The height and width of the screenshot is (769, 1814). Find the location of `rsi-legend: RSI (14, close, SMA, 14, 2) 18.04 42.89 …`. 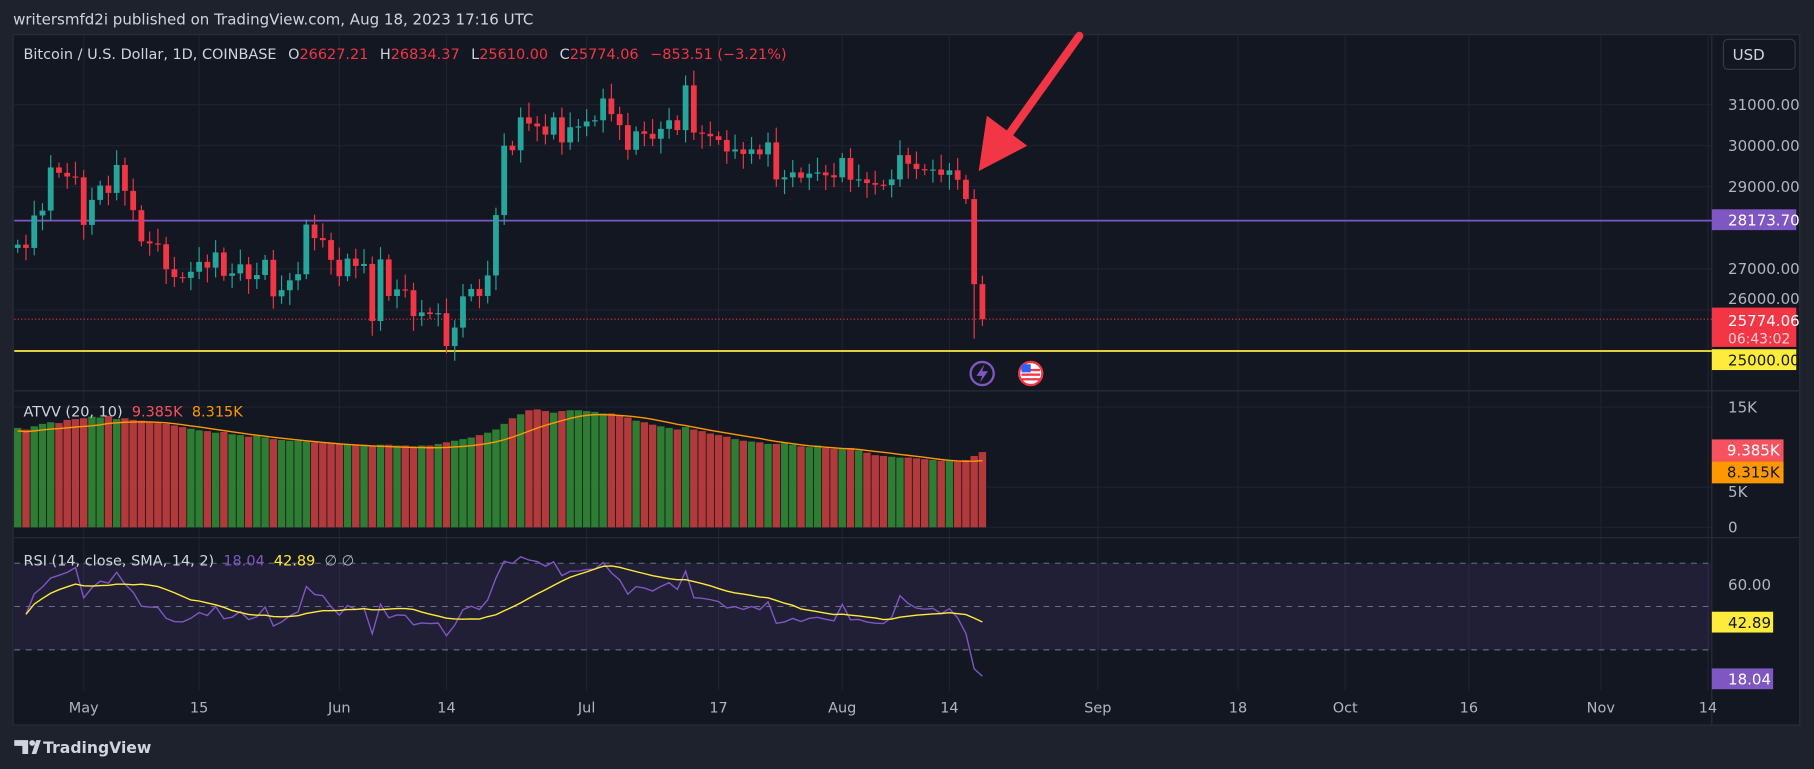

rsi-legend: RSI (14, close, SMA, 14, 2) 18.04 42.89 … is located at coordinates (189, 561).